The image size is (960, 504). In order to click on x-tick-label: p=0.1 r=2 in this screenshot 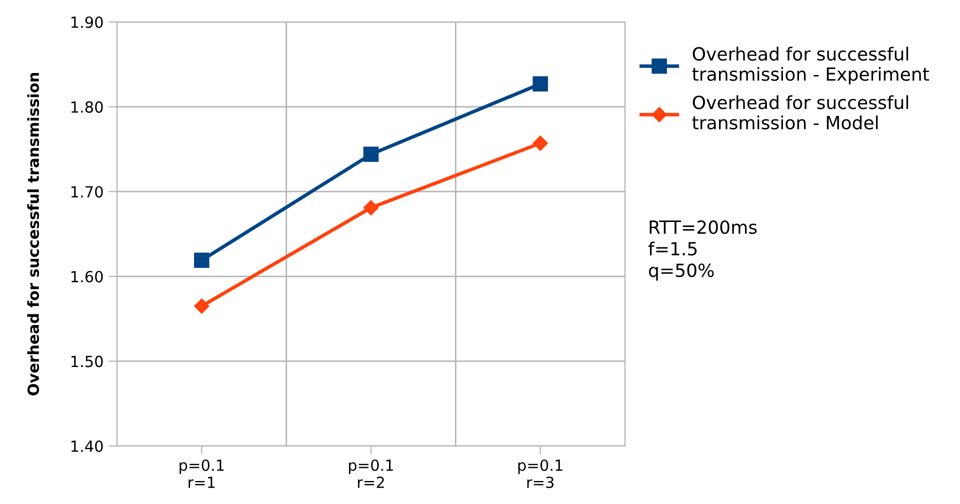, I will do `click(370, 473)`.